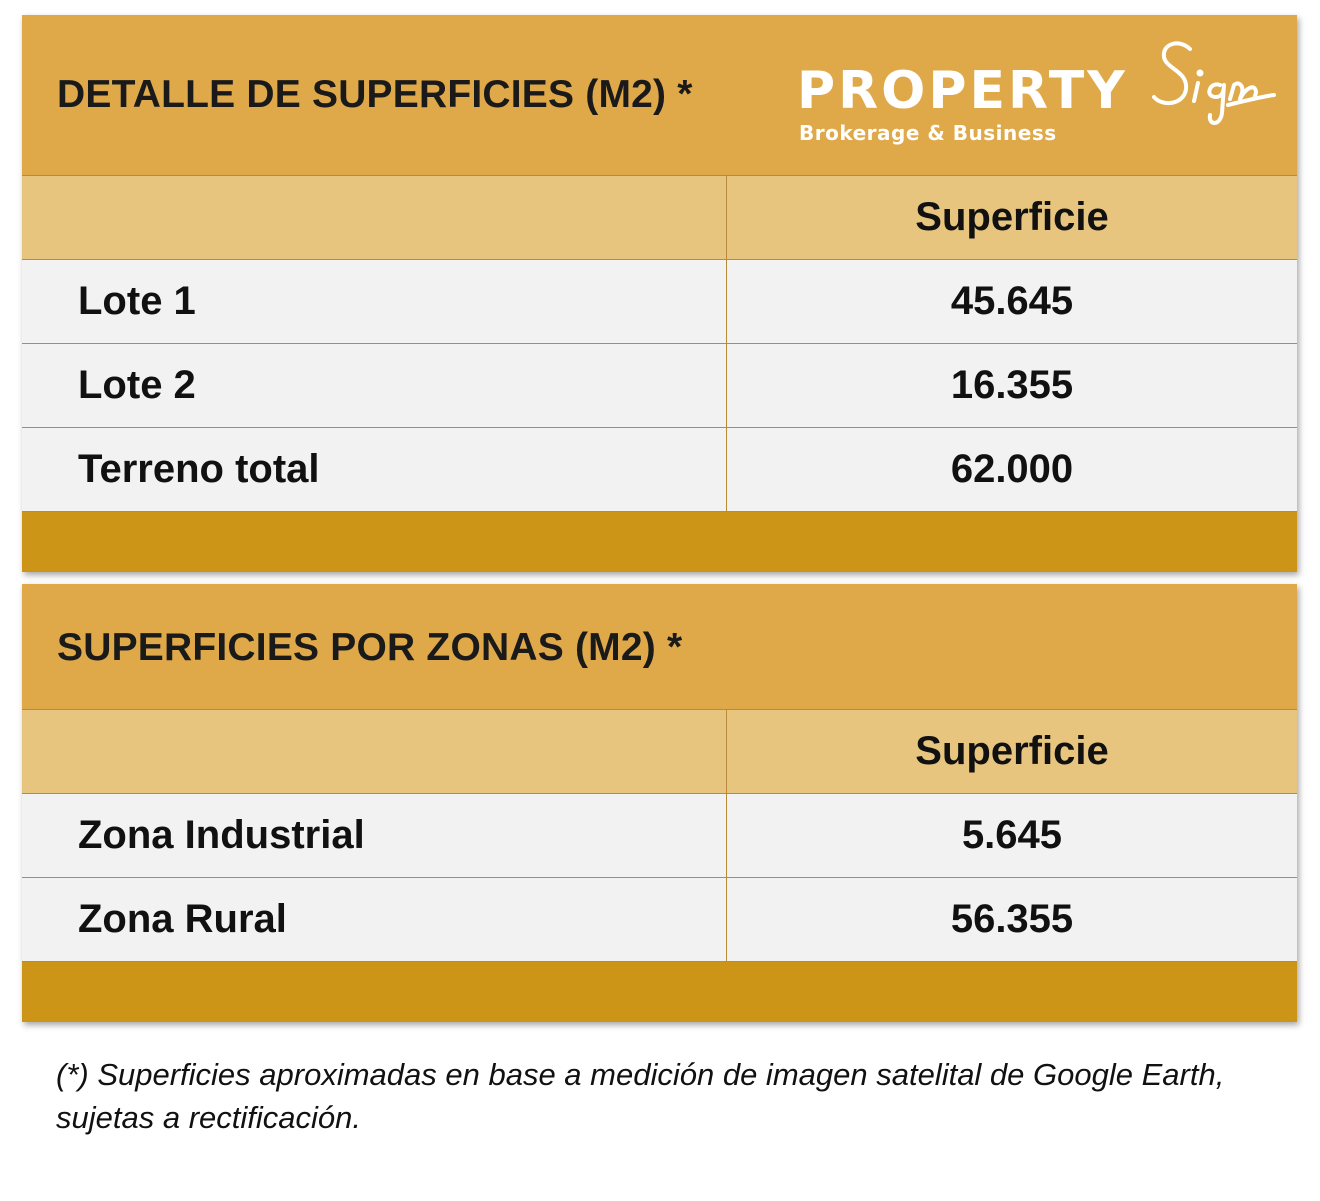 This screenshot has width=1320, height=1201. Describe the element at coordinates (1214, 83) in the screenshot. I see `sign-script-icon` at that location.